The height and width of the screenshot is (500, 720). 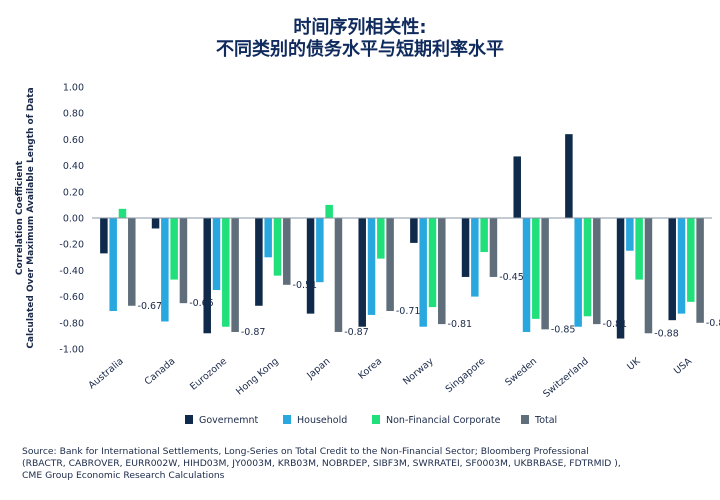 What do you see at coordinates (418, 372) in the screenshot?
I see `x-tick-label: Norway` at bounding box center [418, 372].